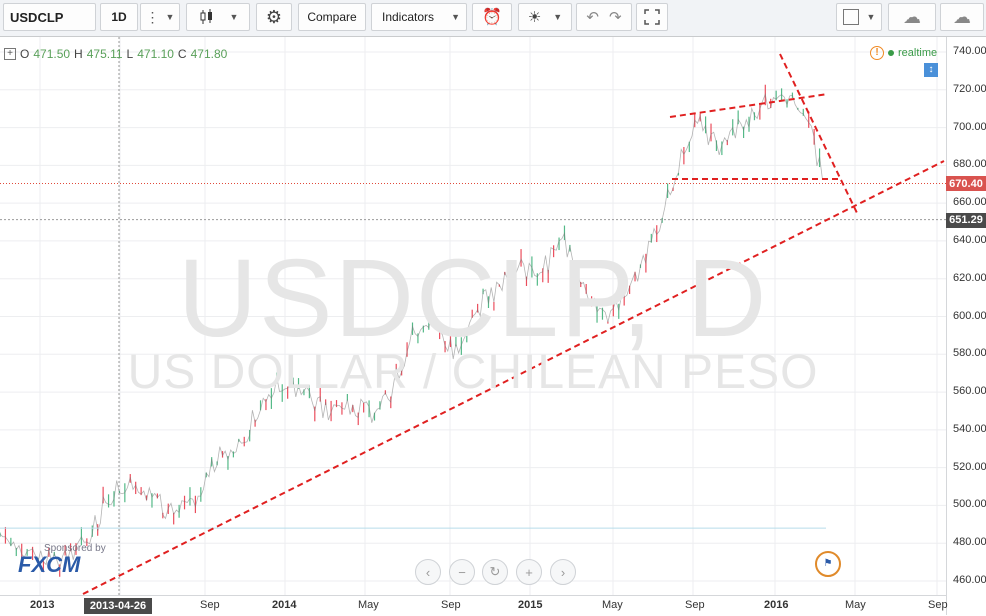  Describe the element at coordinates (49, 17) in the screenshot. I see `symbol-search-input: USDCLP` at that location.